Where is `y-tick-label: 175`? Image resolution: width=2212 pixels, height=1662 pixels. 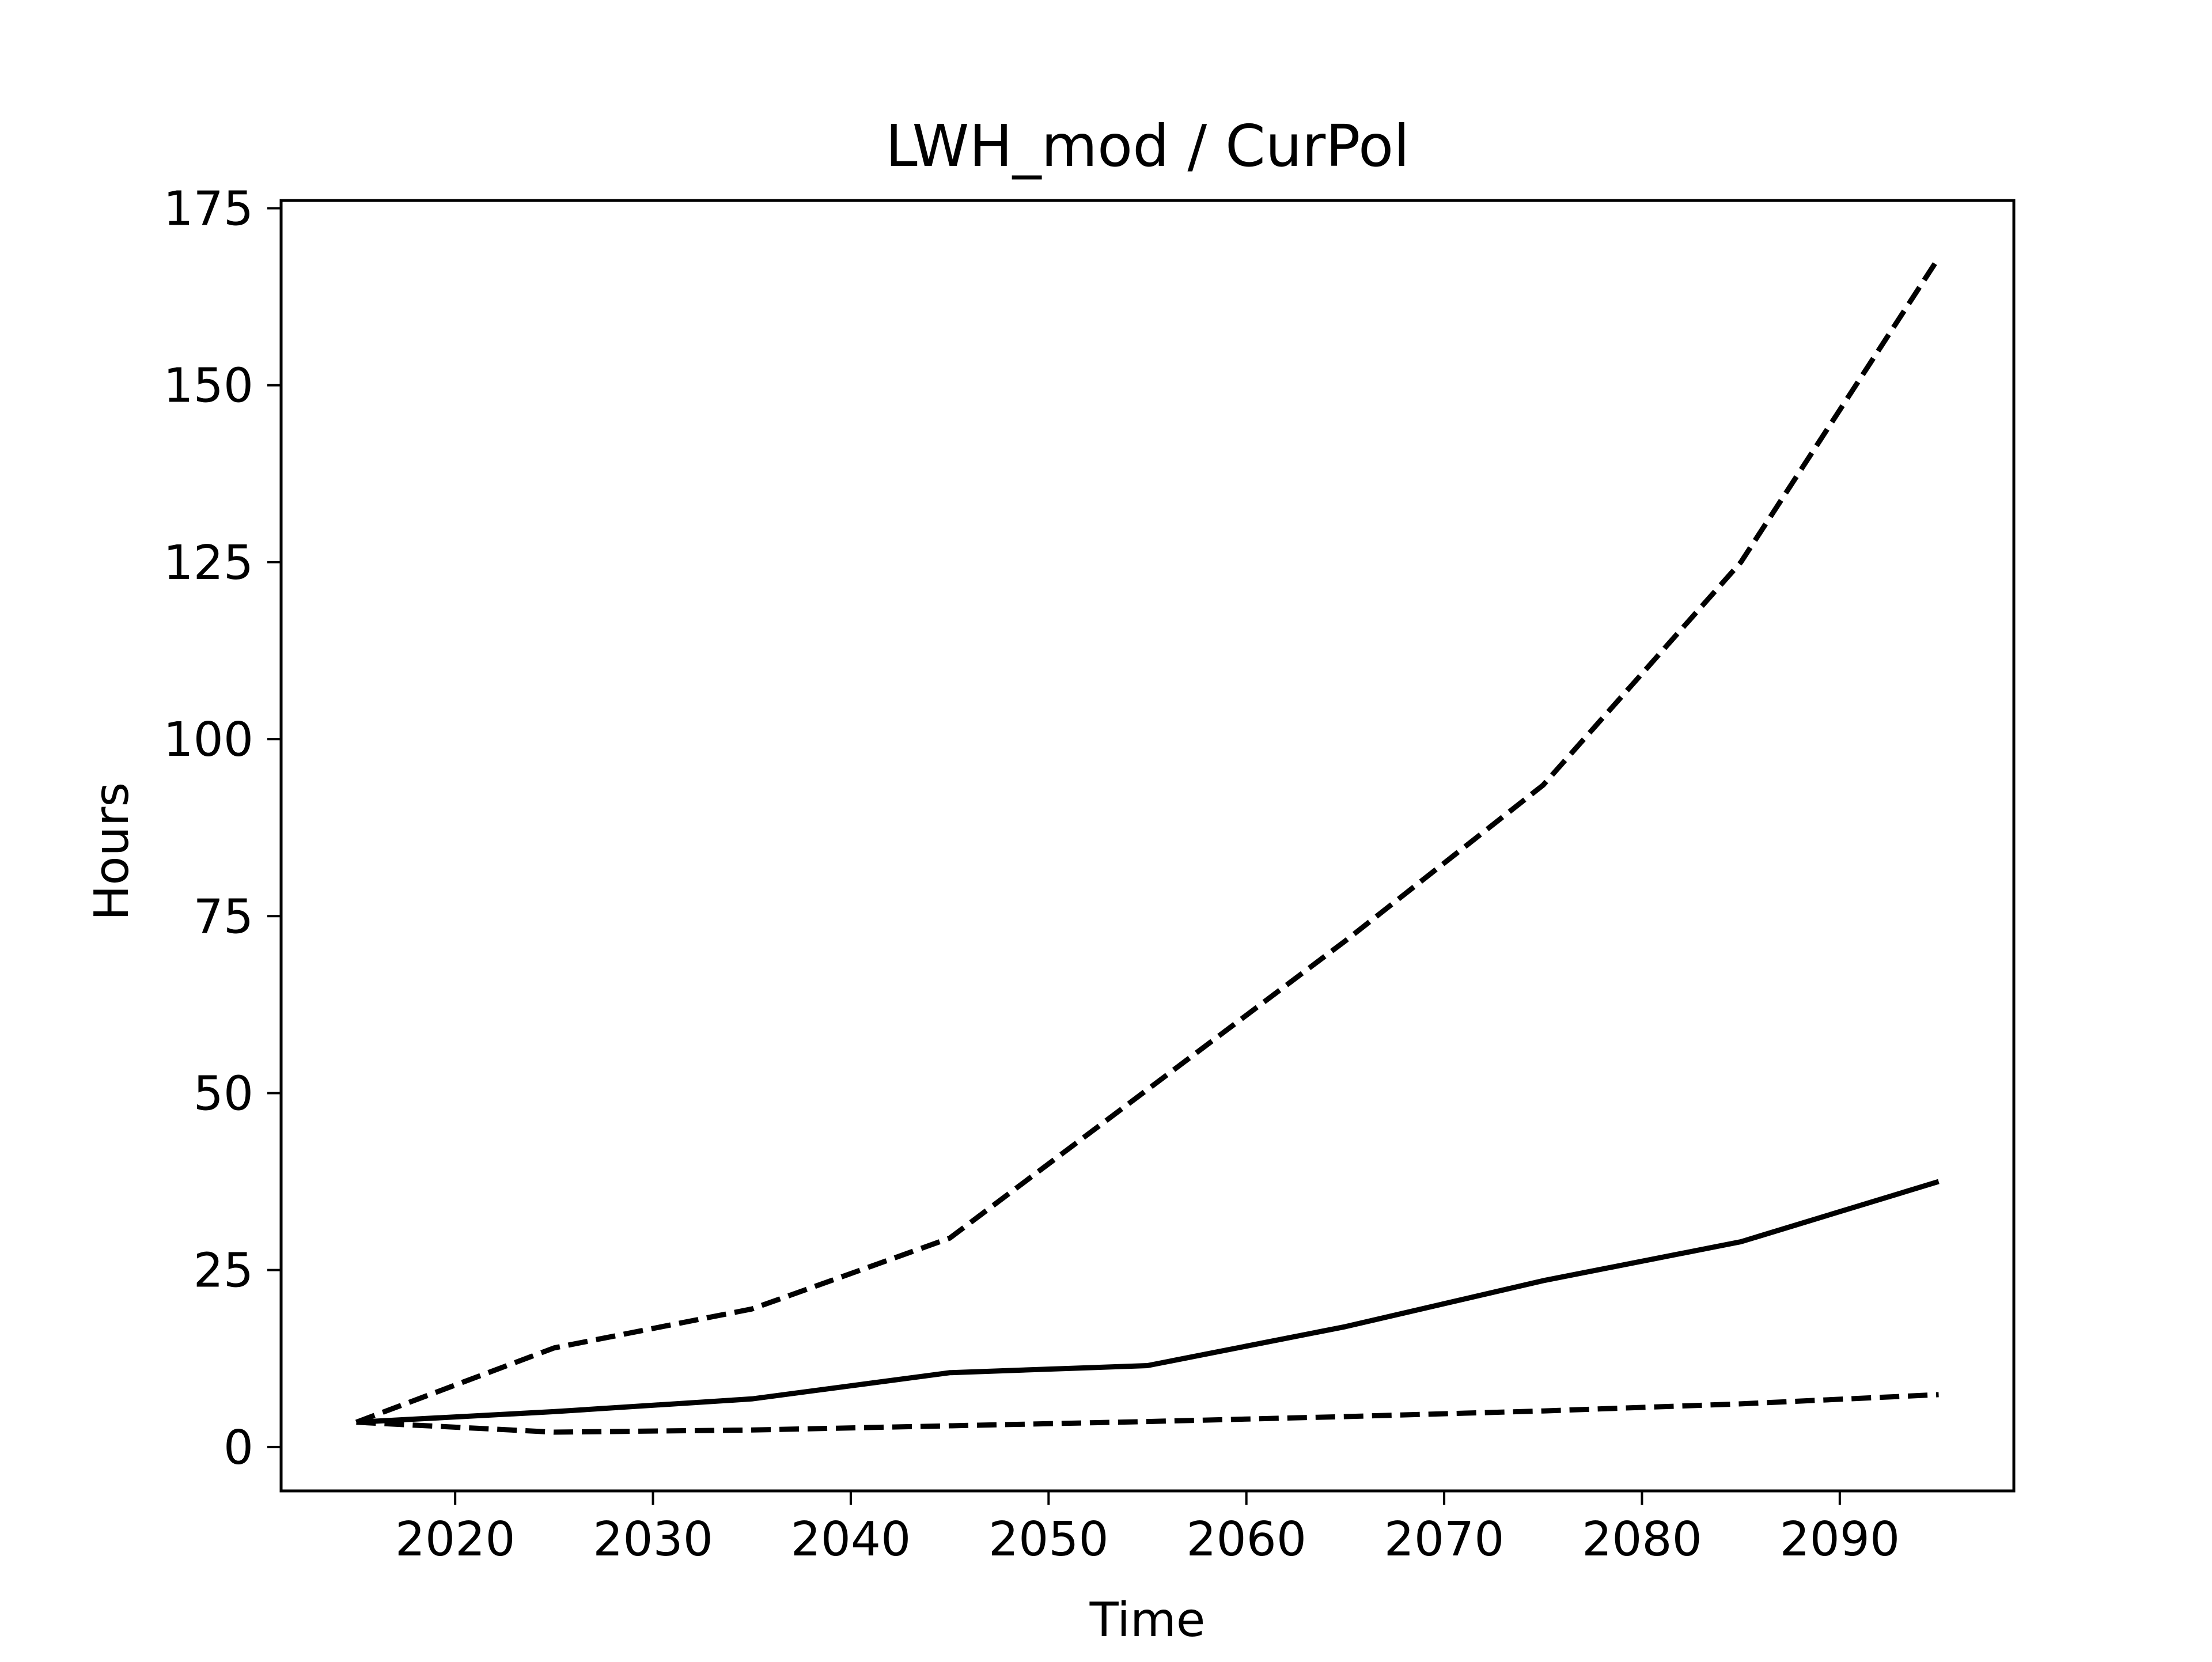 y-tick-label: 175 is located at coordinates (208, 209).